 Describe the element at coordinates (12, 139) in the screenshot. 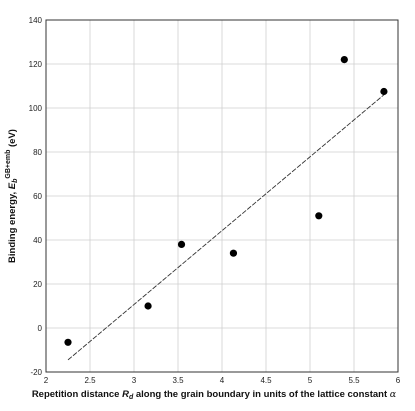

I see `y-axis-title-suffix: (eV)` at that location.